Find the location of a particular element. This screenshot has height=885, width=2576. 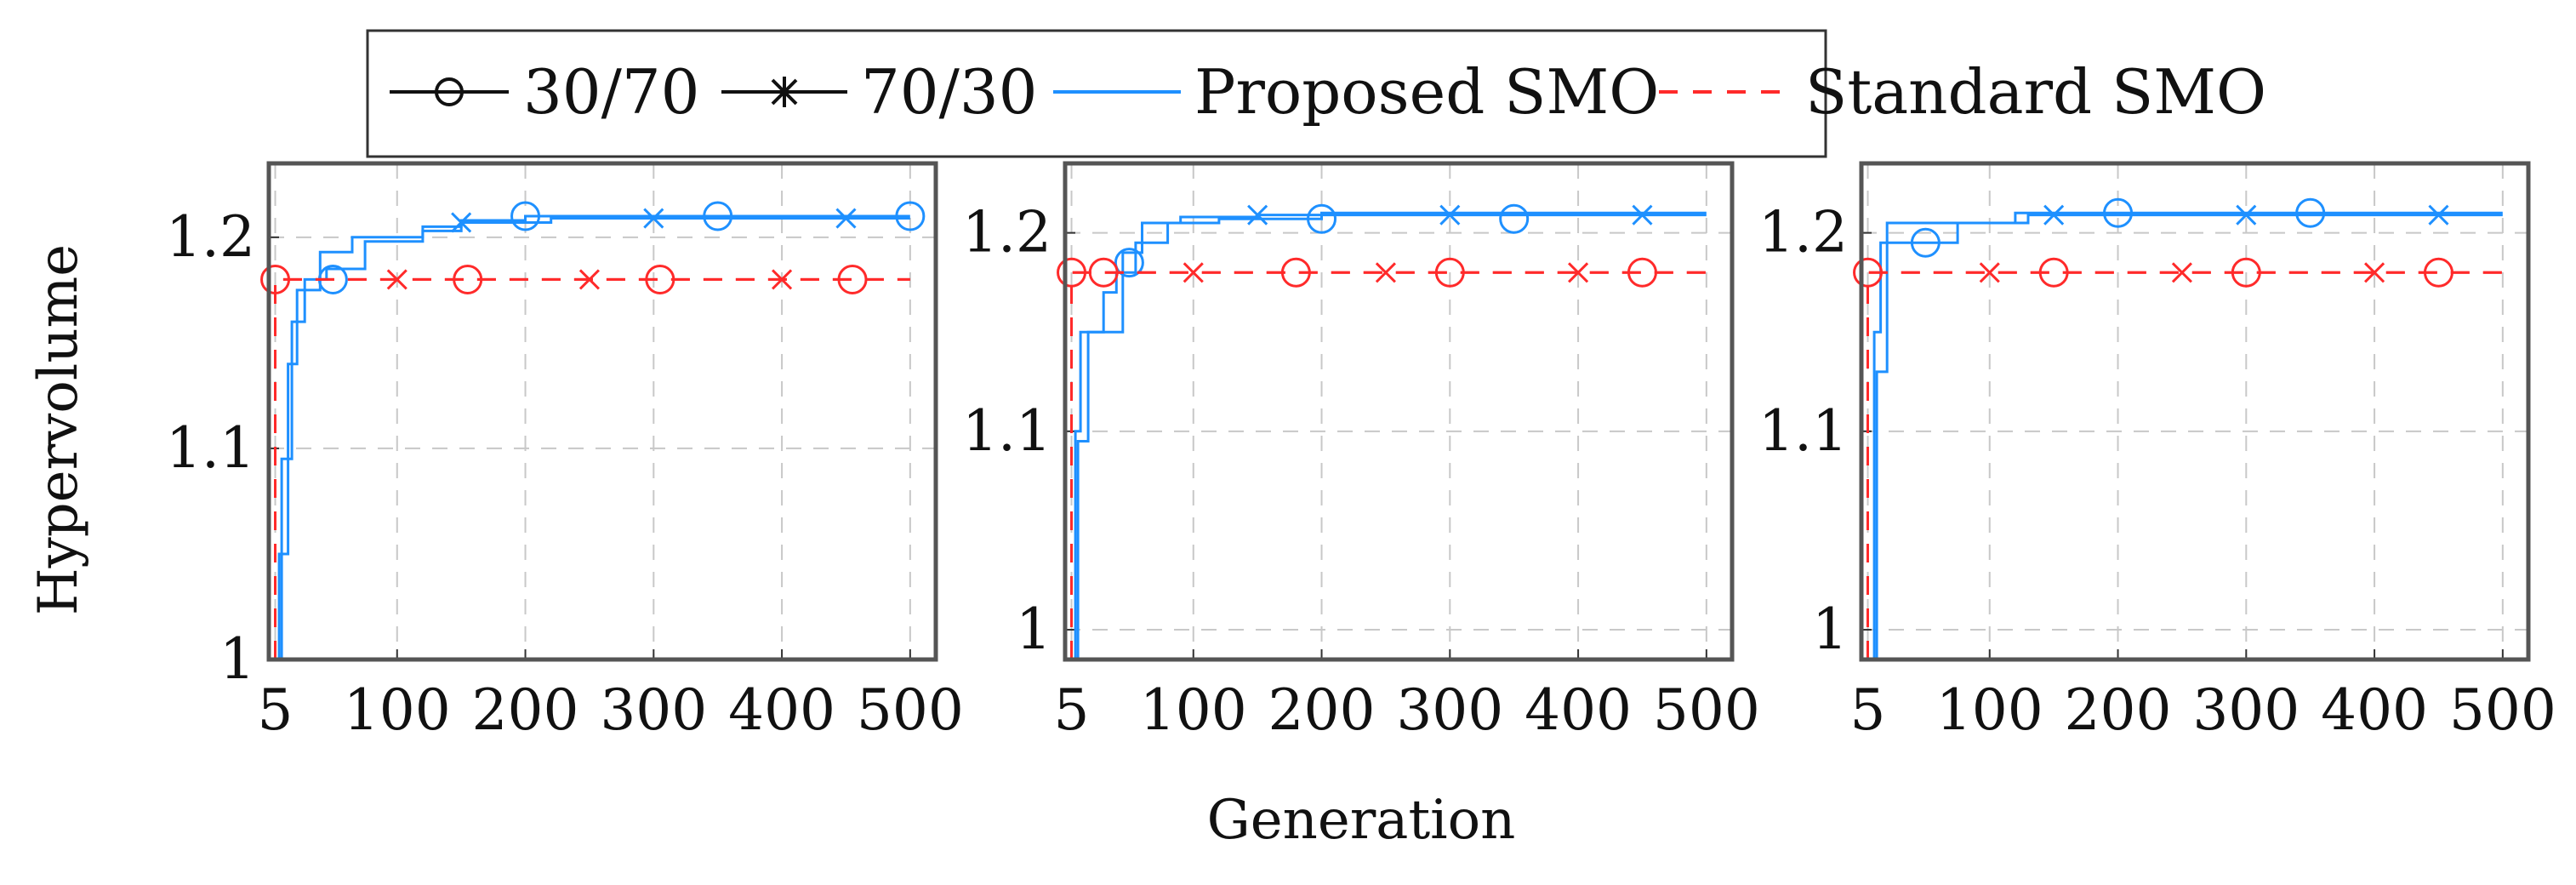

legend-label-30-70: 30/70 is located at coordinates (611, 92).